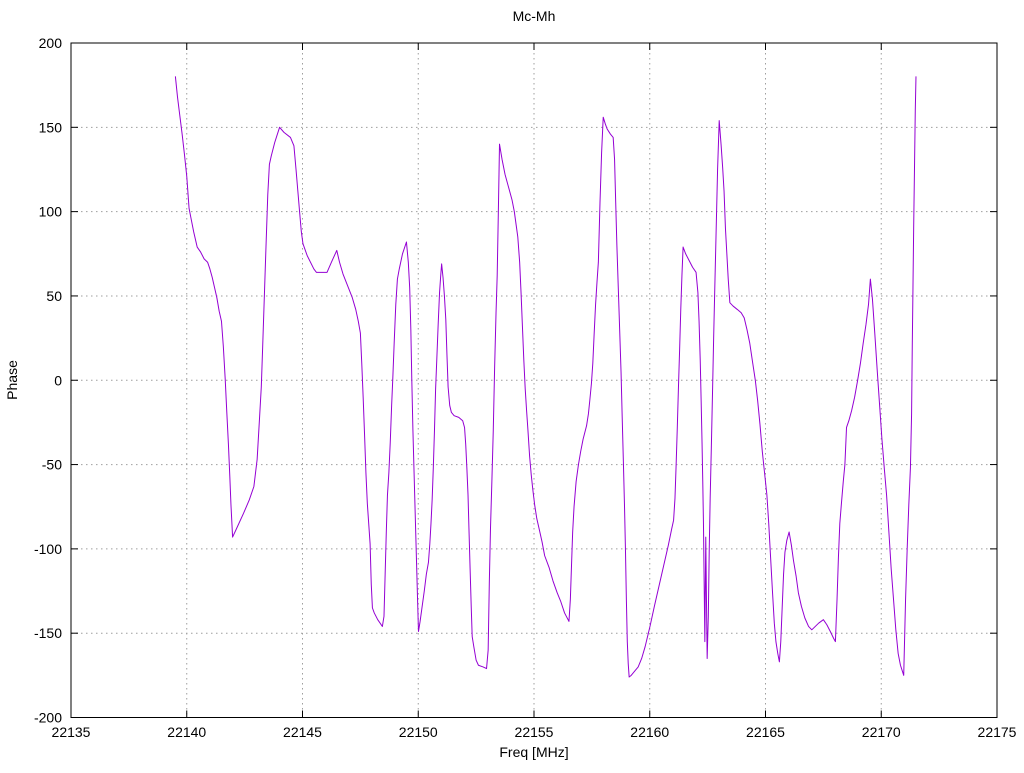 The width and height of the screenshot is (1024, 773). What do you see at coordinates (51, 212) in the screenshot?
I see `y-tick-label-100: 100` at bounding box center [51, 212].